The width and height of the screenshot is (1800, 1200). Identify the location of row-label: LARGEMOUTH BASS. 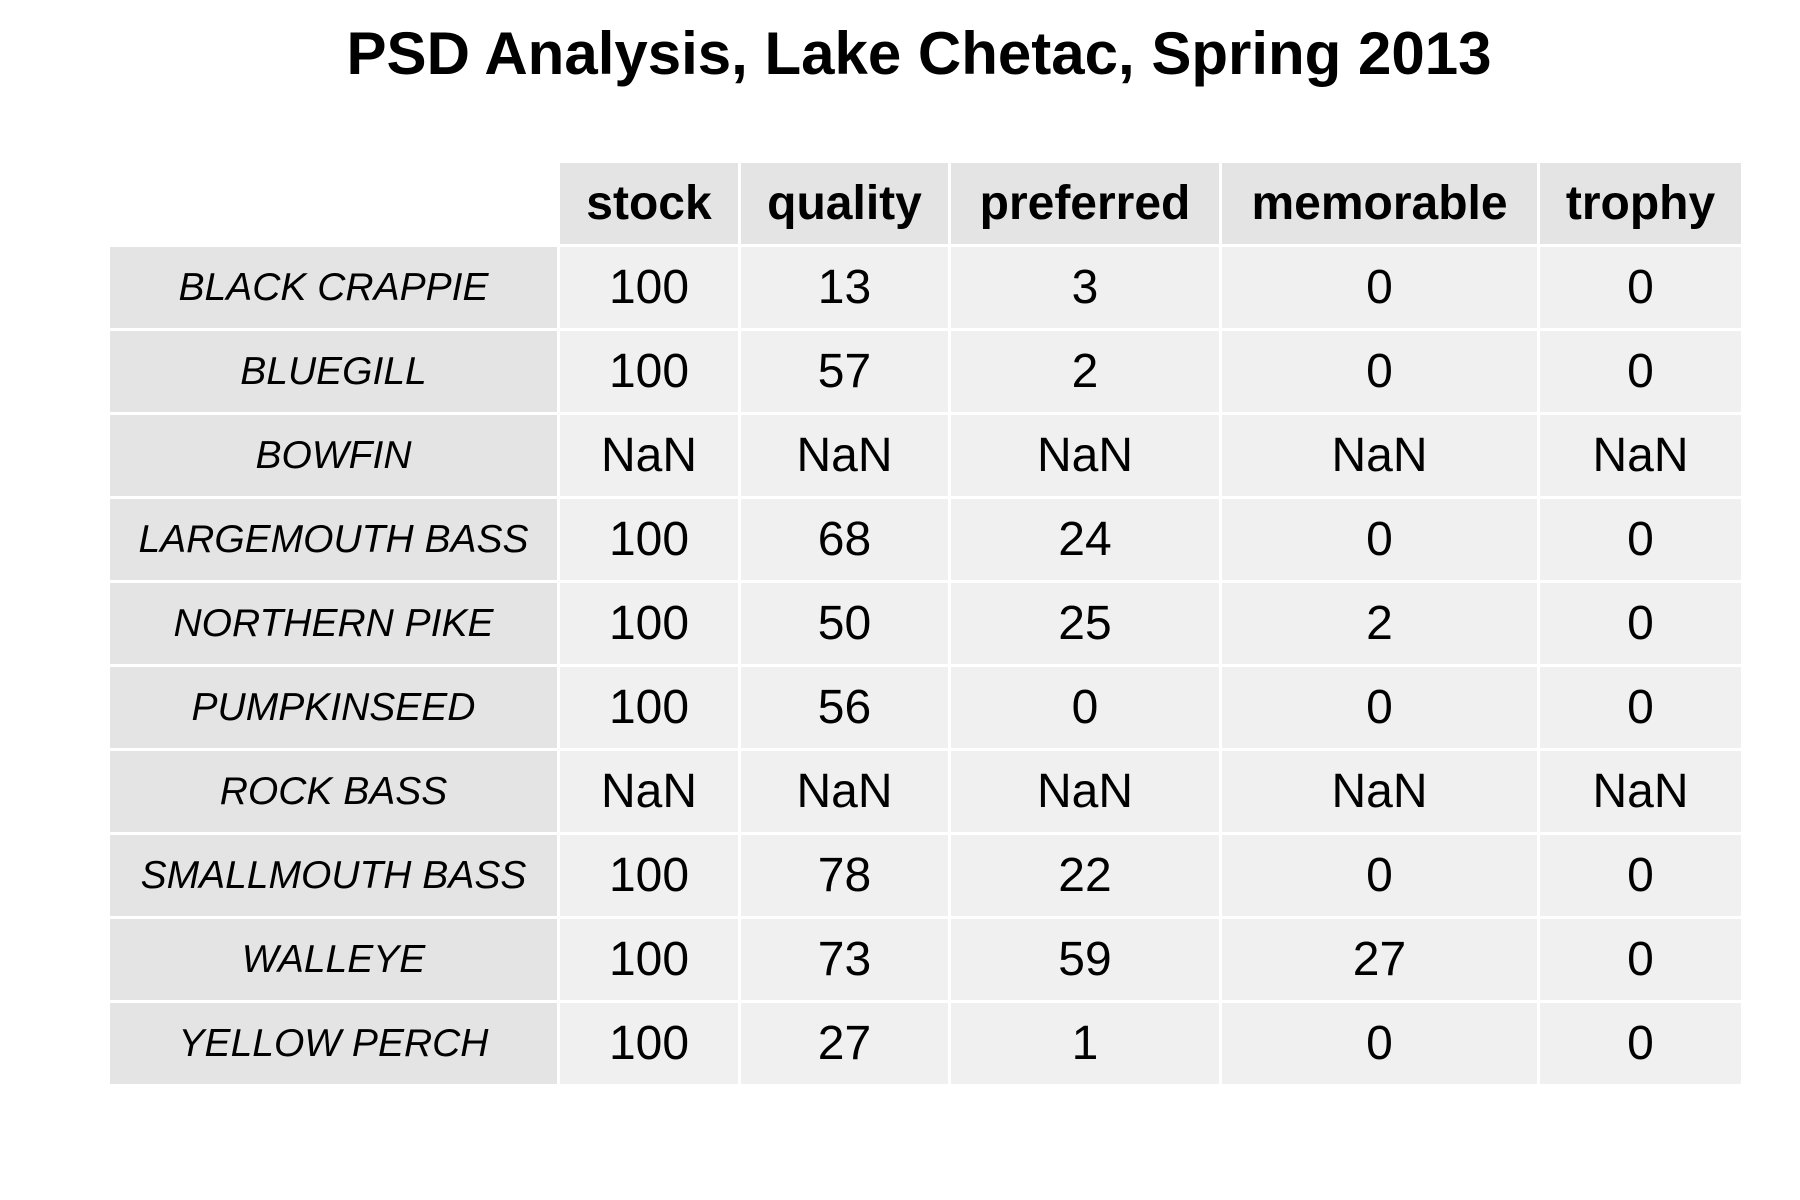
(333, 539).